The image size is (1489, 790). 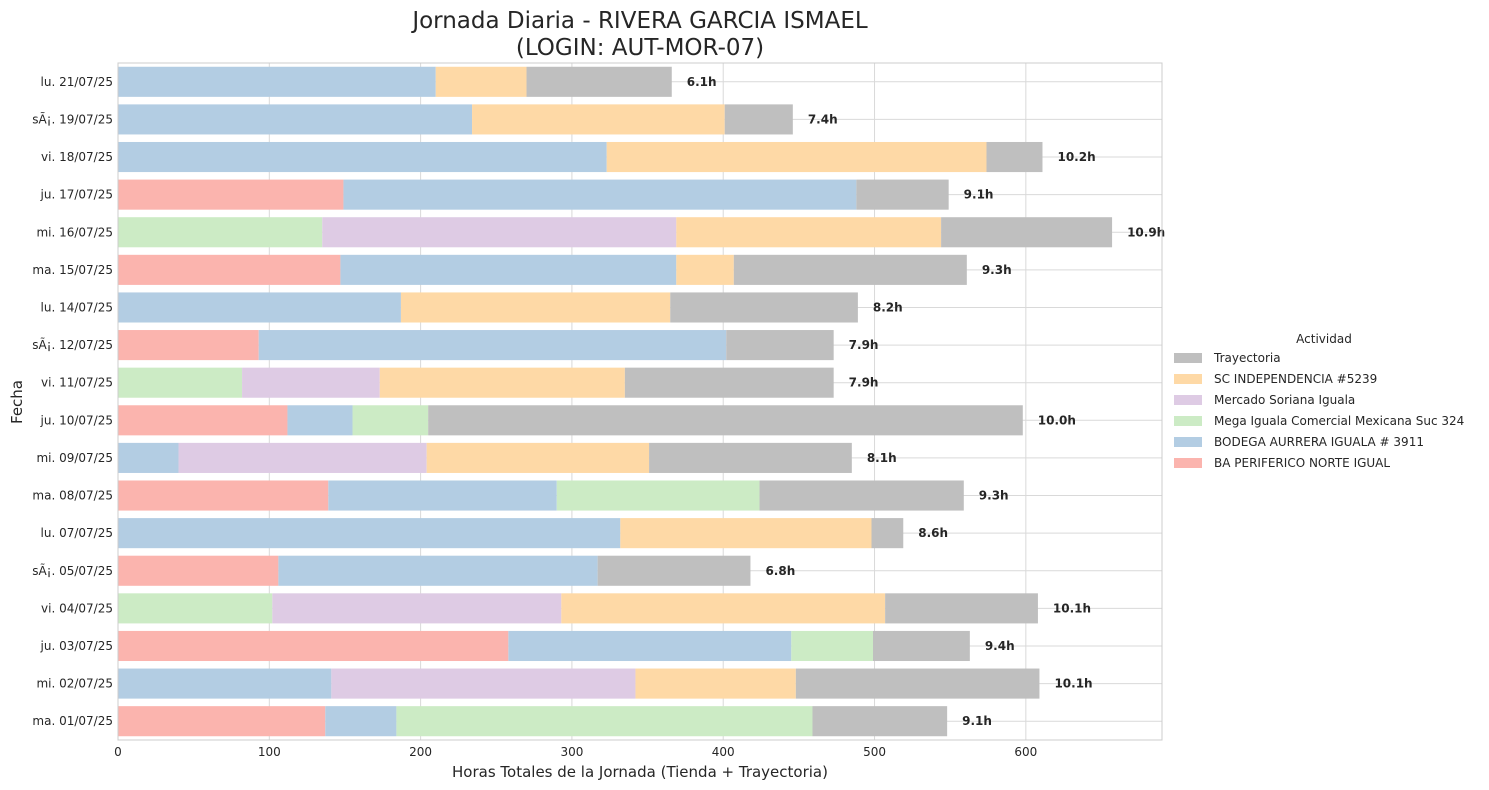 What do you see at coordinates (639, 21) in the screenshot?
I see `chart-title-line1: Jornada Diaria - RIVERA GARCIA ISMAEL` at bounding box center [639, 21].